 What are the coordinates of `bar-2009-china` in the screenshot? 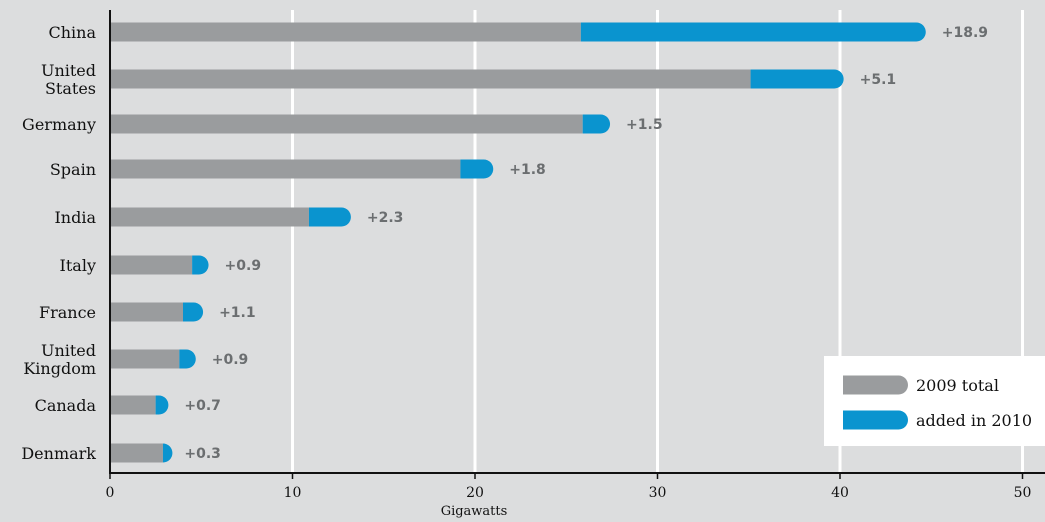 It's located at (345, 32).